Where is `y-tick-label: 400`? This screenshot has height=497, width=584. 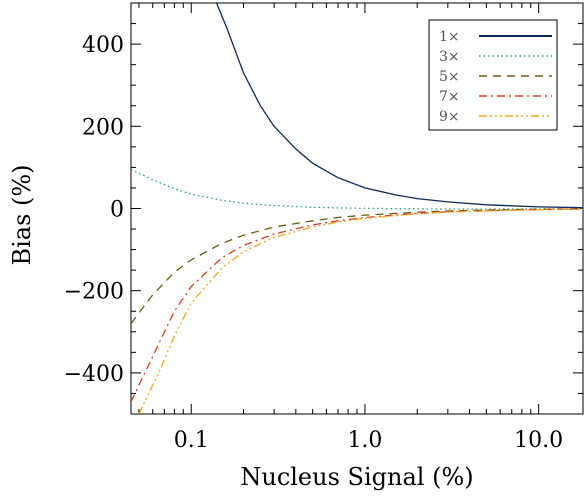 y-tick-label: 400 is located at coordinates (103, 45).